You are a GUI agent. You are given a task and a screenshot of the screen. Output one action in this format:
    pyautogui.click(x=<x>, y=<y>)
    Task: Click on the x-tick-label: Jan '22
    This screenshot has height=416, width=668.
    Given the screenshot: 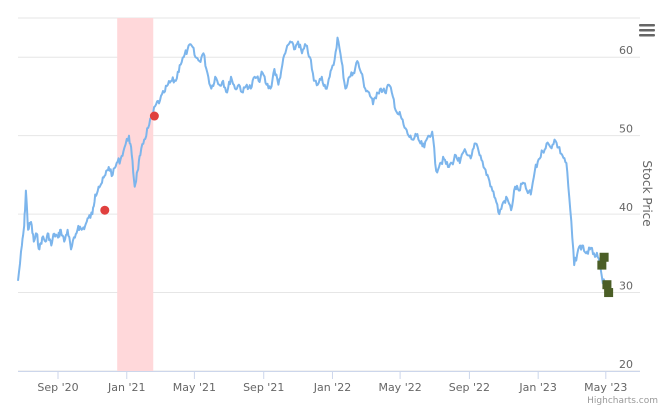 What is the action you would take?
    pyautogui.click(x=332, y=387)
    